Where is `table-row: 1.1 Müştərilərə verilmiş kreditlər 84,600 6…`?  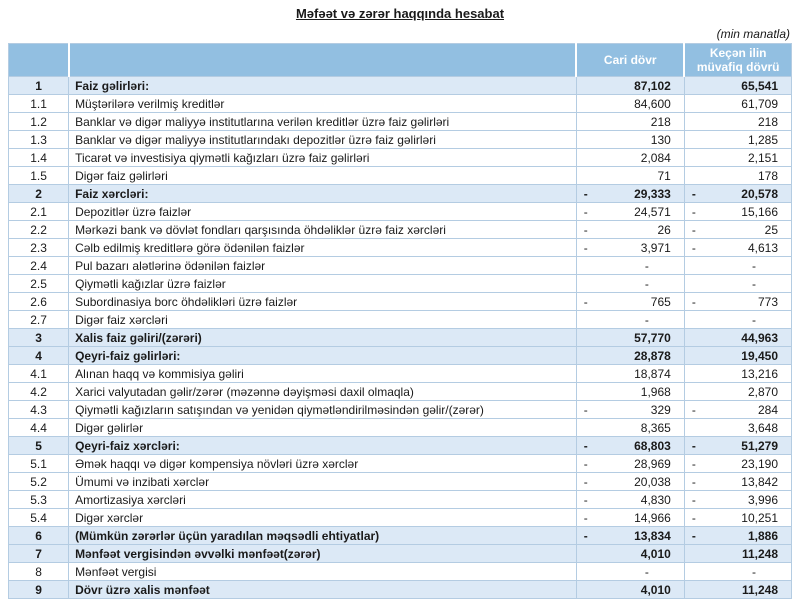 table-row: 1.1 Müştərilərə verilmiş kreditlər 84,600 6… is located at coordinates (400, 103).